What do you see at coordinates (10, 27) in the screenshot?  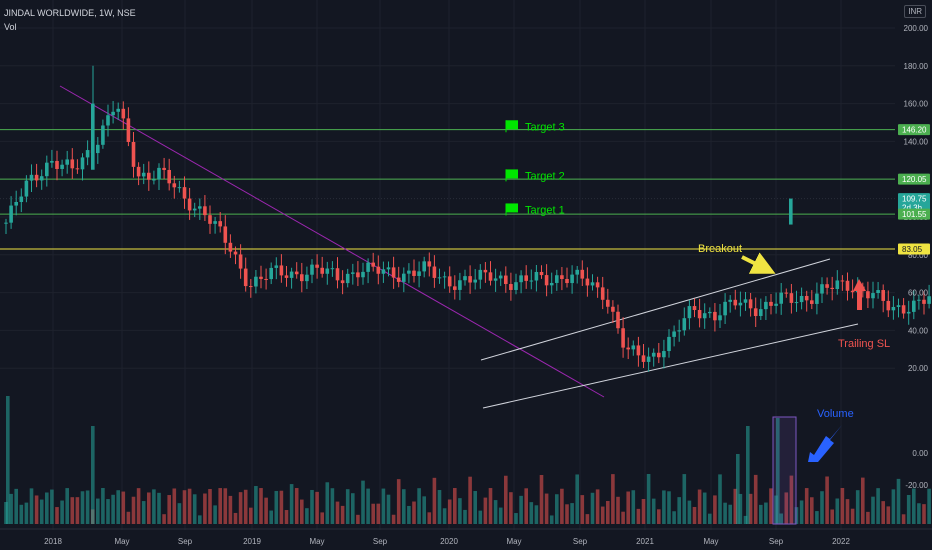 I see `indicator-label: Vol` at bounding box center [10, 27].